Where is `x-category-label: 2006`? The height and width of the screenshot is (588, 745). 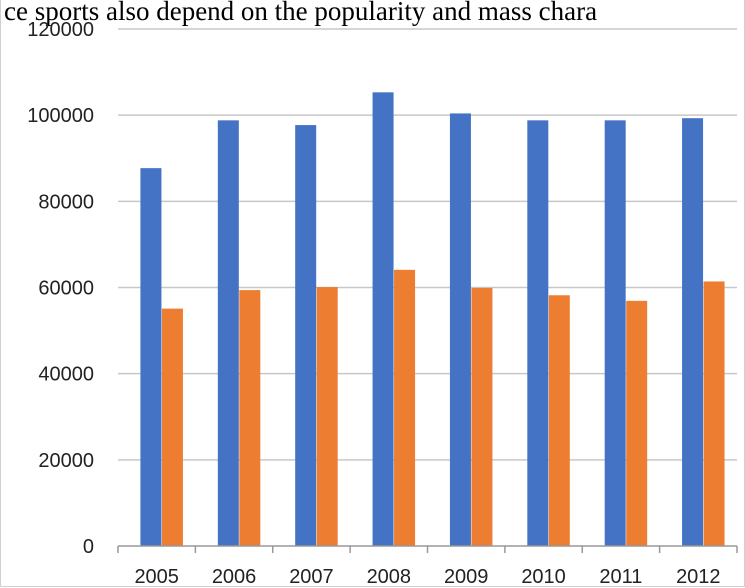
x-category-label: 2006 is located at coordinates (234, 577).